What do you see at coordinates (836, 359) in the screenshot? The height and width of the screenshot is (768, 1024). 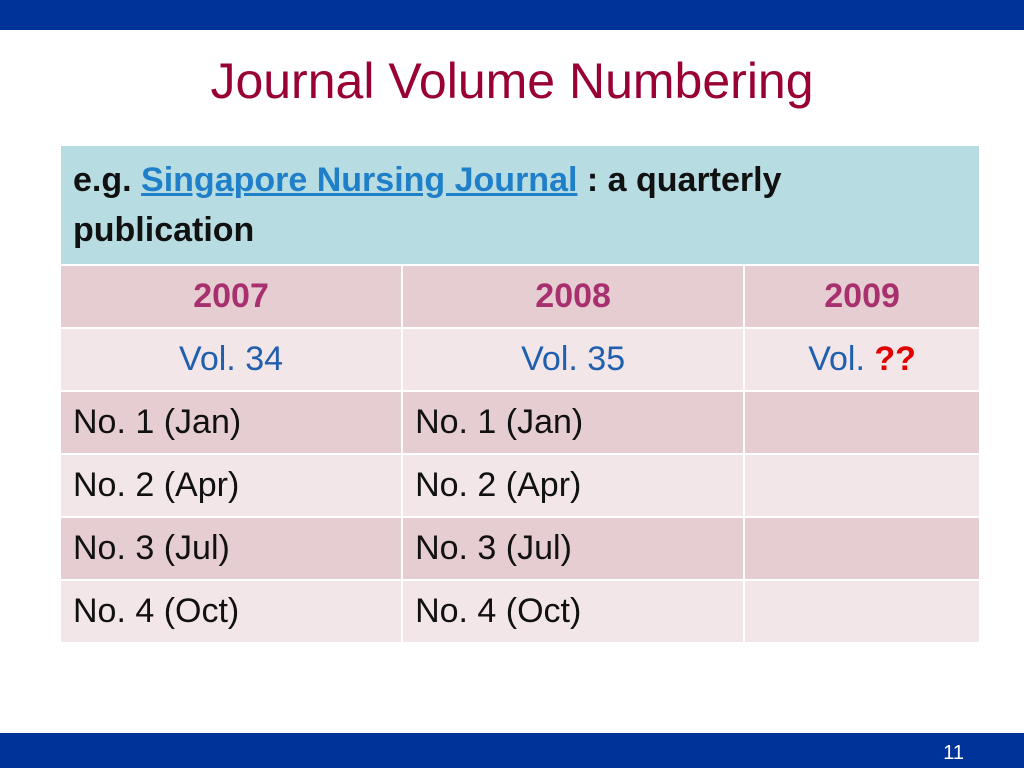 I see `volume-text: Vol.` at bounding box center [836, 359].